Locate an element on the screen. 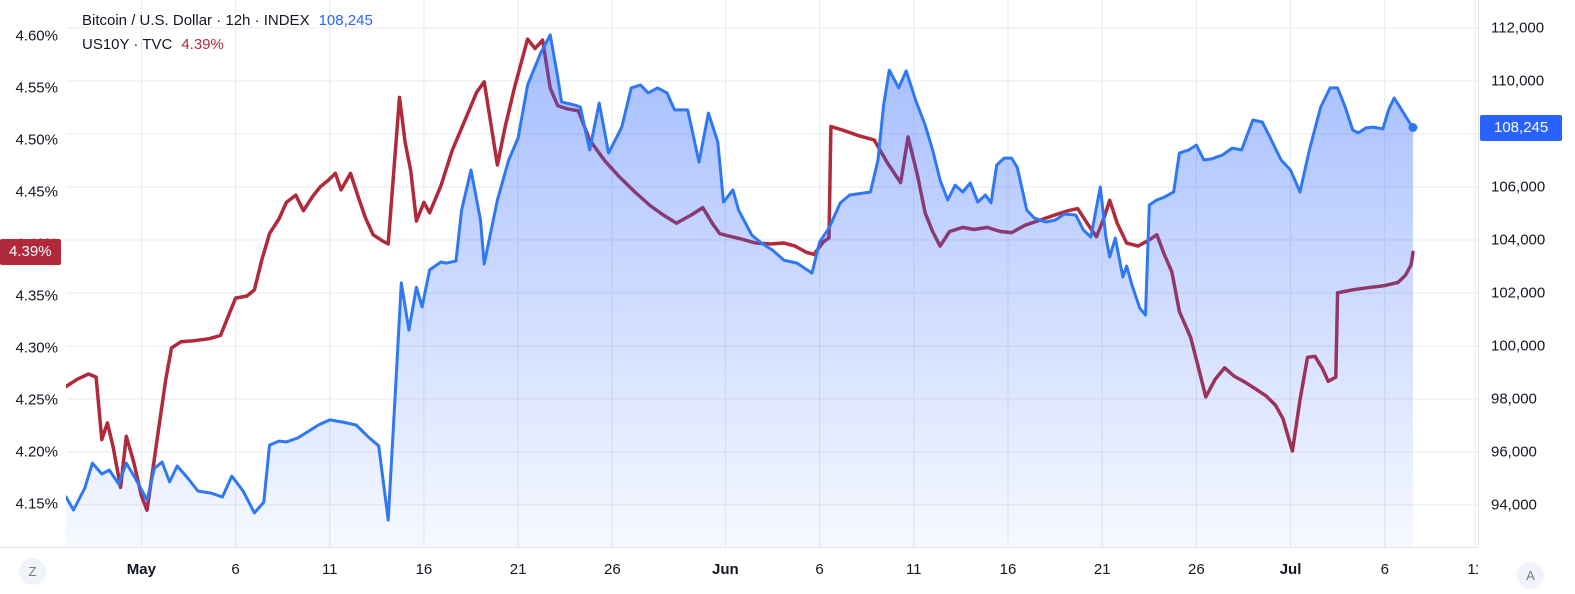 Image resolution: width=1575 pixels, height=594 pixels. yield-tick-label: 4.35% is located at coordinates (36, 296).